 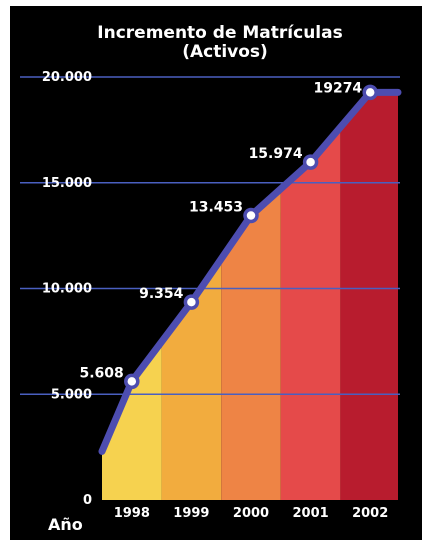 I want to click on x-tick-label: 2002, so click(x=370, y=513).